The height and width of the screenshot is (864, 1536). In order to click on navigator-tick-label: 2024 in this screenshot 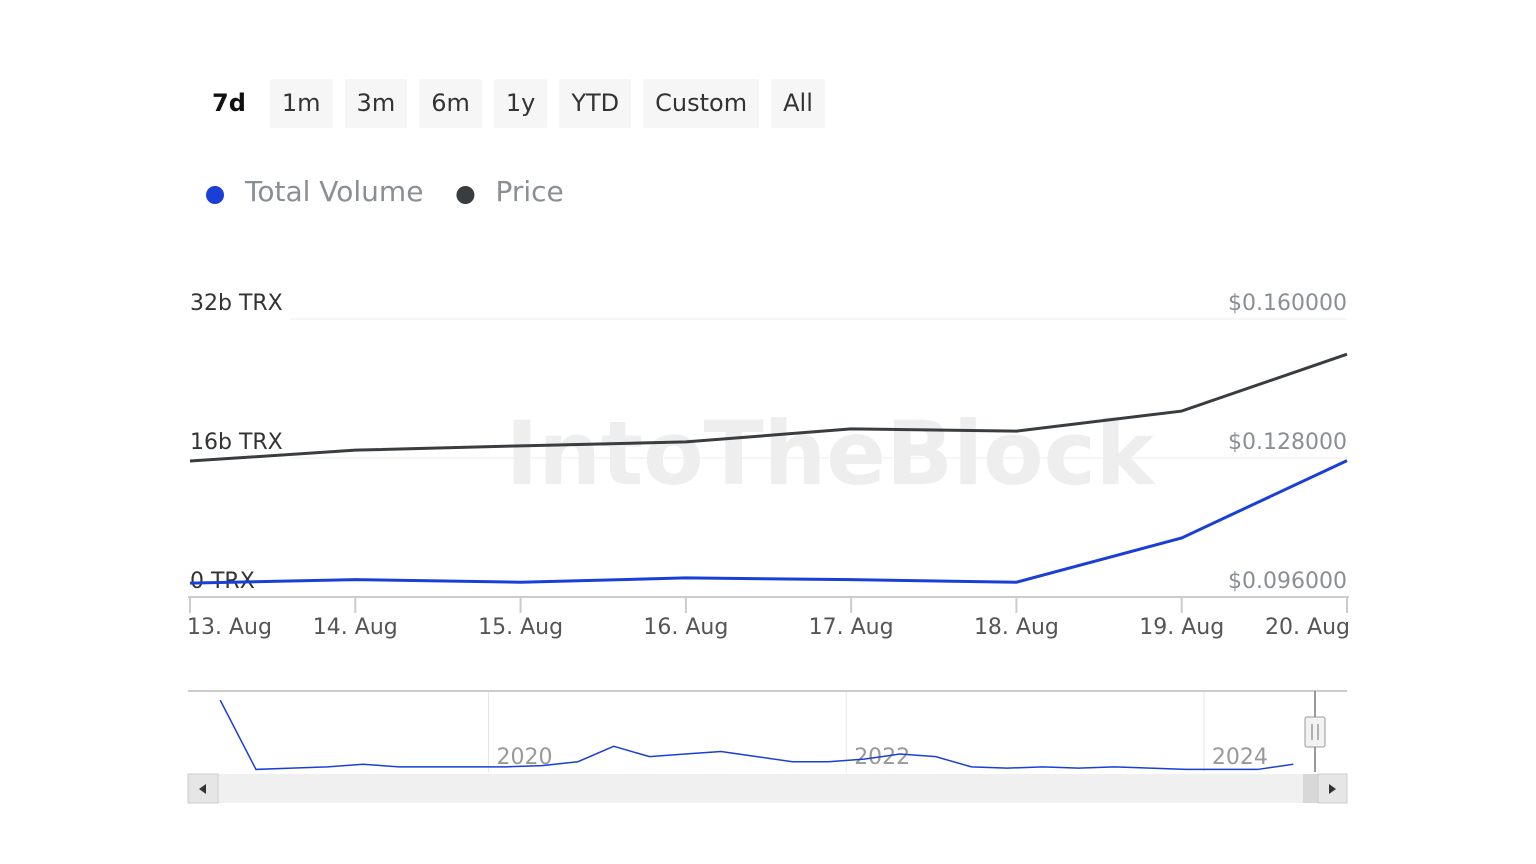, I will do `click(1240, 757)`.